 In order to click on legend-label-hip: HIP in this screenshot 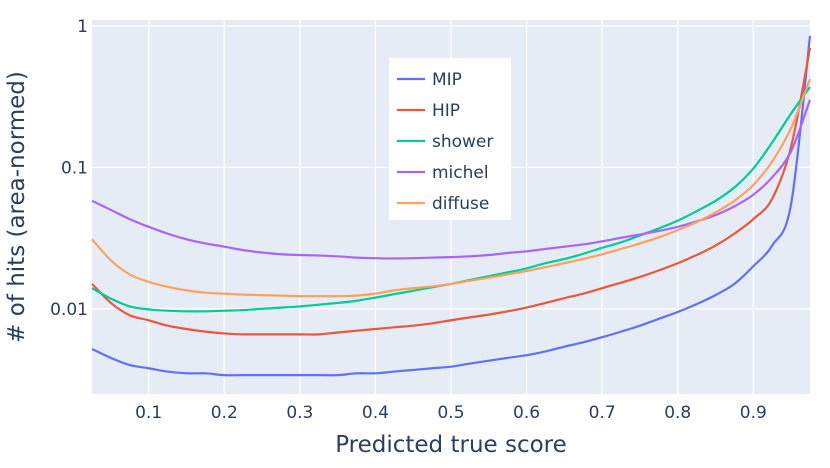, I will do `click(446, 111)`.